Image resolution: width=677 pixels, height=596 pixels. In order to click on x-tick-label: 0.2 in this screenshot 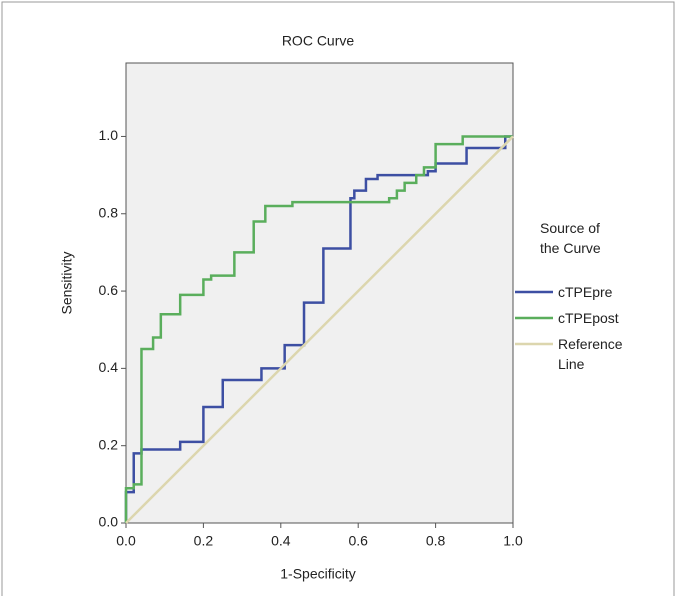, I will do `click(204, 541)`.